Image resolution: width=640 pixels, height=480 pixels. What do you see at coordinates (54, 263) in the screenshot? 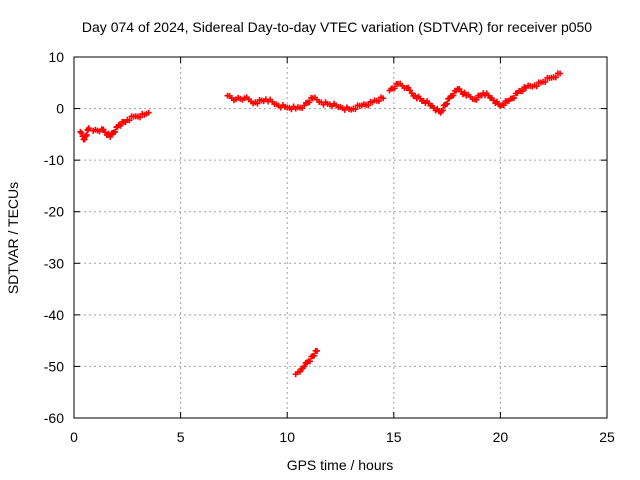
I see `y-tick-label: -30` at bounding box center [54, 263].